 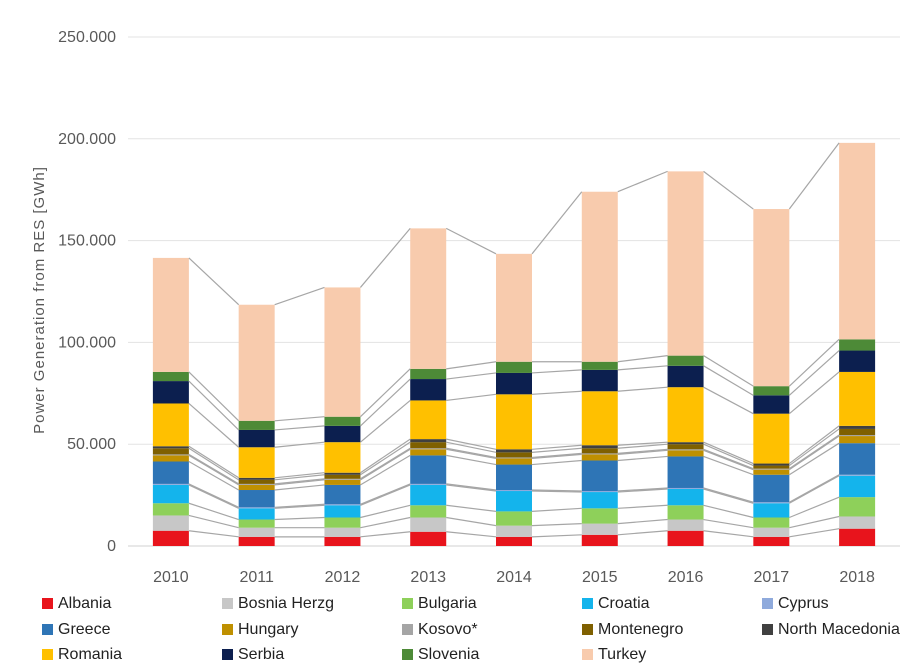 I want to click on legend-label: Serbia, so click(x=261, y=654).